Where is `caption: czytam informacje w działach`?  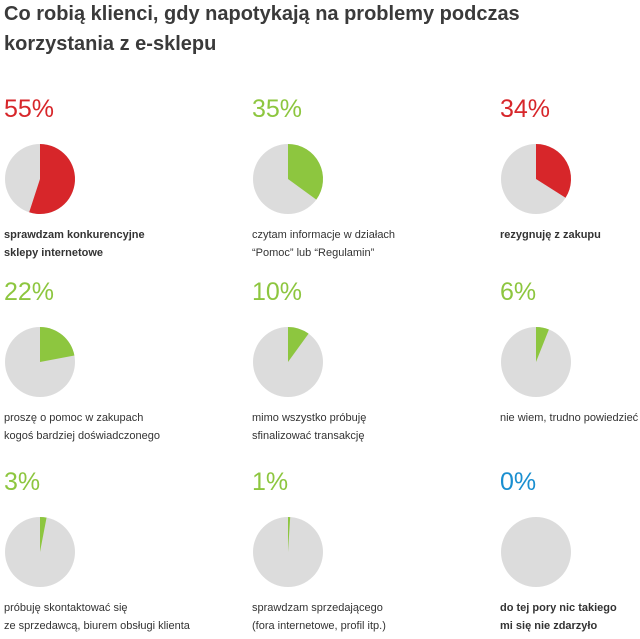 caption: czytam informacje w działach is located at coordinates (323, 235).